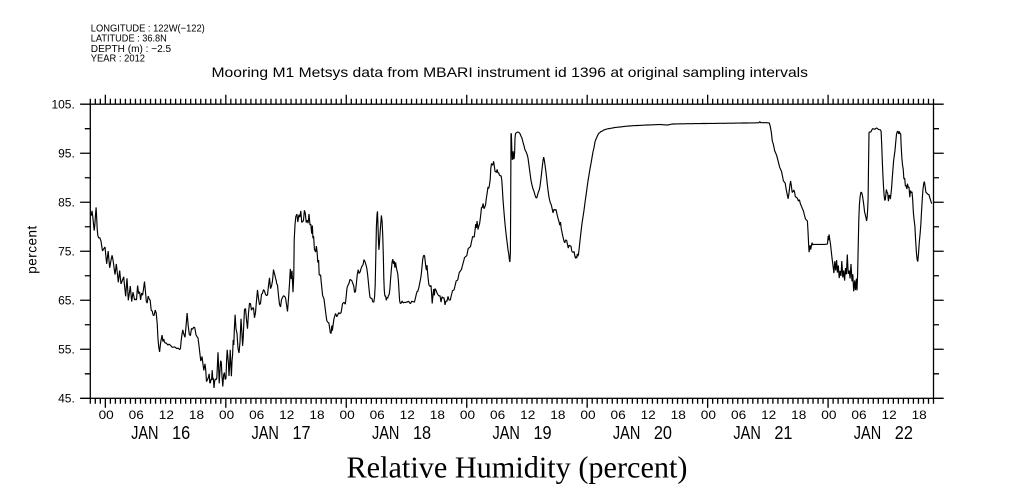  Describe the element at coordinates (663, 433) in the screenshot. I see `svg-text: 20` at that location.